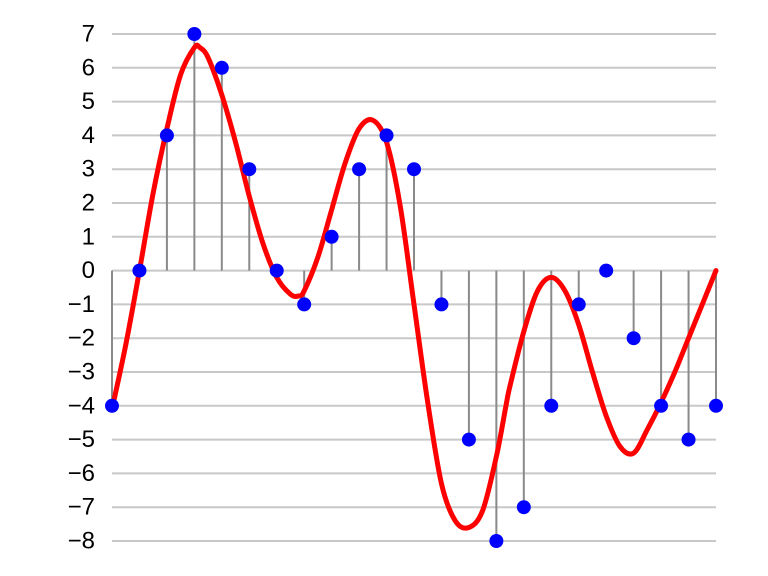 This screenshot has height=576, width=768. Describe the element at coordinates (88, 203) in the screenshot. I see `y-tick-label: 2` at that location.